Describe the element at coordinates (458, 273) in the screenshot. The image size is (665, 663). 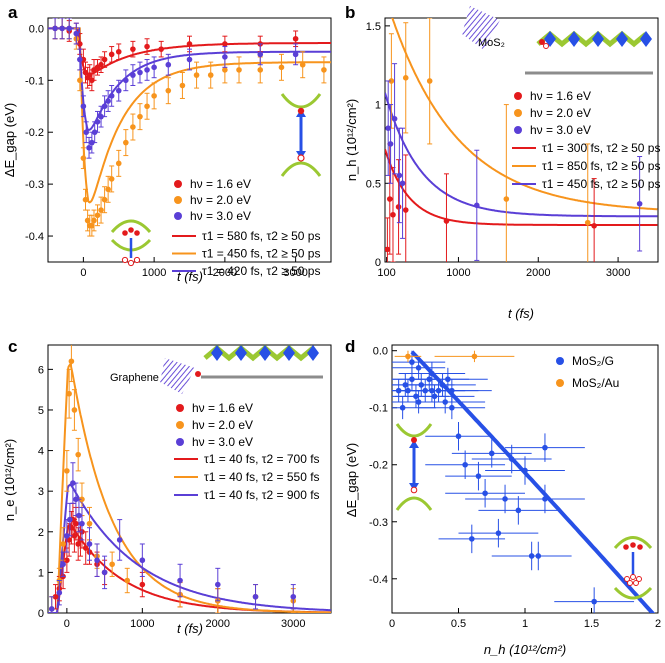
I see `panel-b-xtick-label: 1000` at that location.